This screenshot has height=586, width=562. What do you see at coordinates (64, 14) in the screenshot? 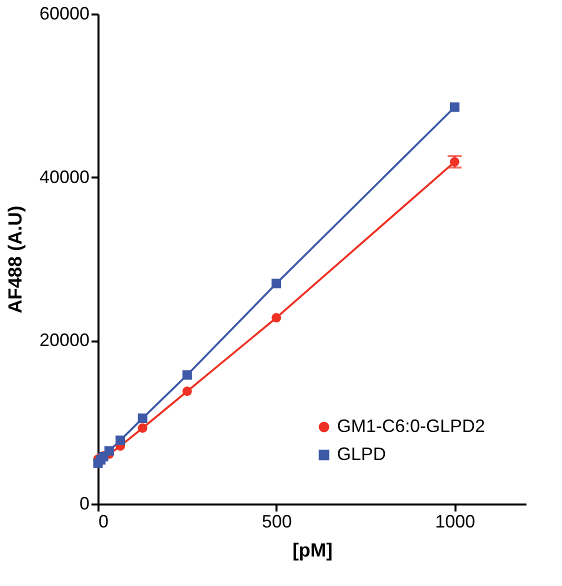
I see `y-tick-label: 60000` at bounding box center [64, 14].